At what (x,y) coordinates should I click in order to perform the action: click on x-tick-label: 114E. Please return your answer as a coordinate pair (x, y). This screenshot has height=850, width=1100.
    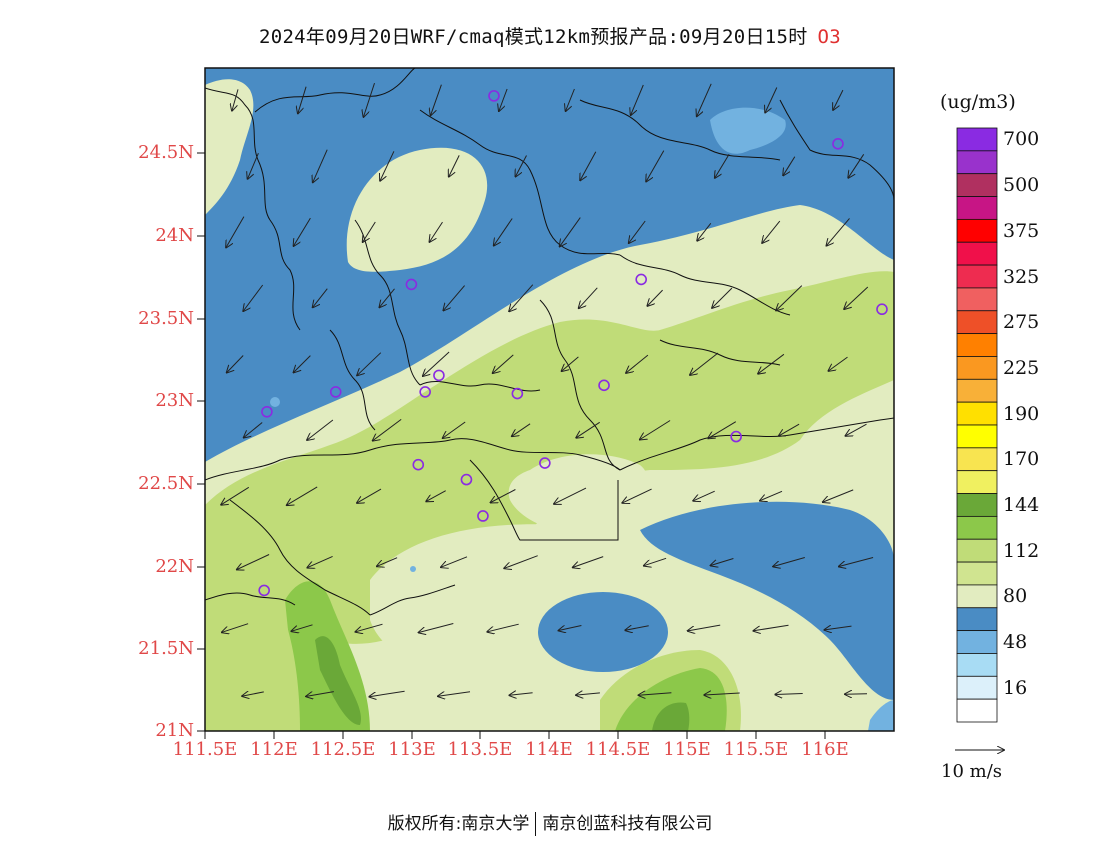
    Looking at the image, I should click on (549, 749).